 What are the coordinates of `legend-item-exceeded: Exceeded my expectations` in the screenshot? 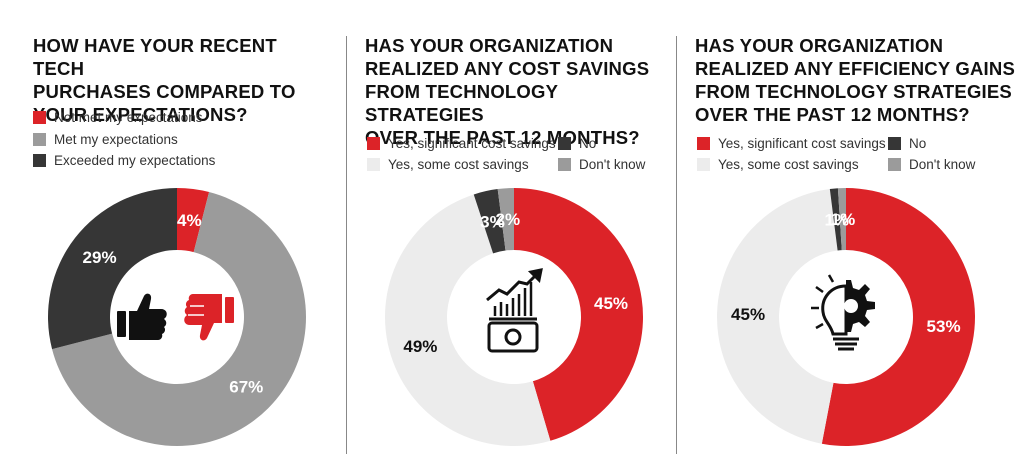 It's located at (124, 160).